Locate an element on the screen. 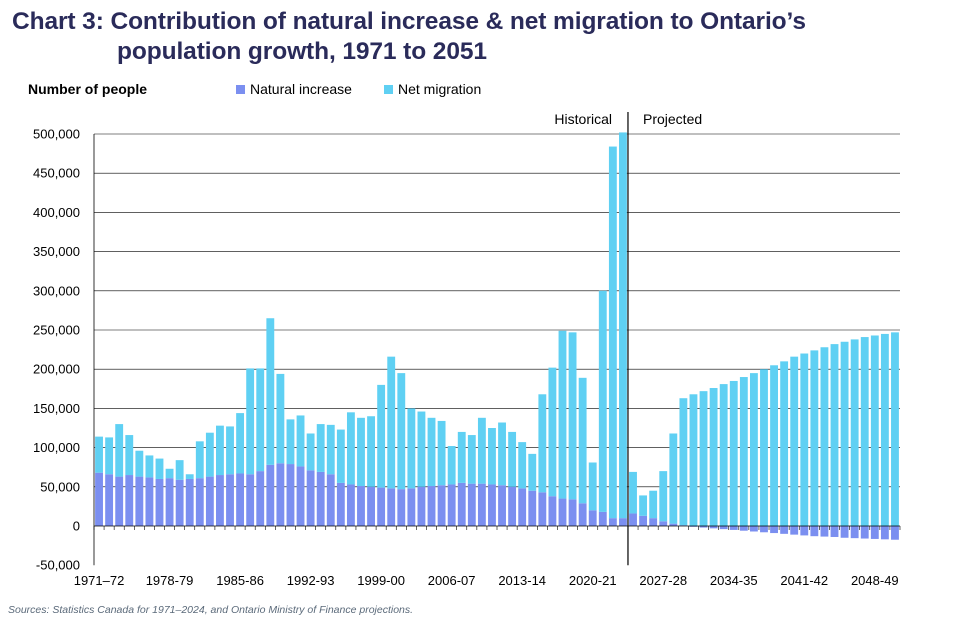 Image resolution: width=960 pixels, height=624 pixels. y-tick-label: 300,000 is located at coordinates (56, 290).